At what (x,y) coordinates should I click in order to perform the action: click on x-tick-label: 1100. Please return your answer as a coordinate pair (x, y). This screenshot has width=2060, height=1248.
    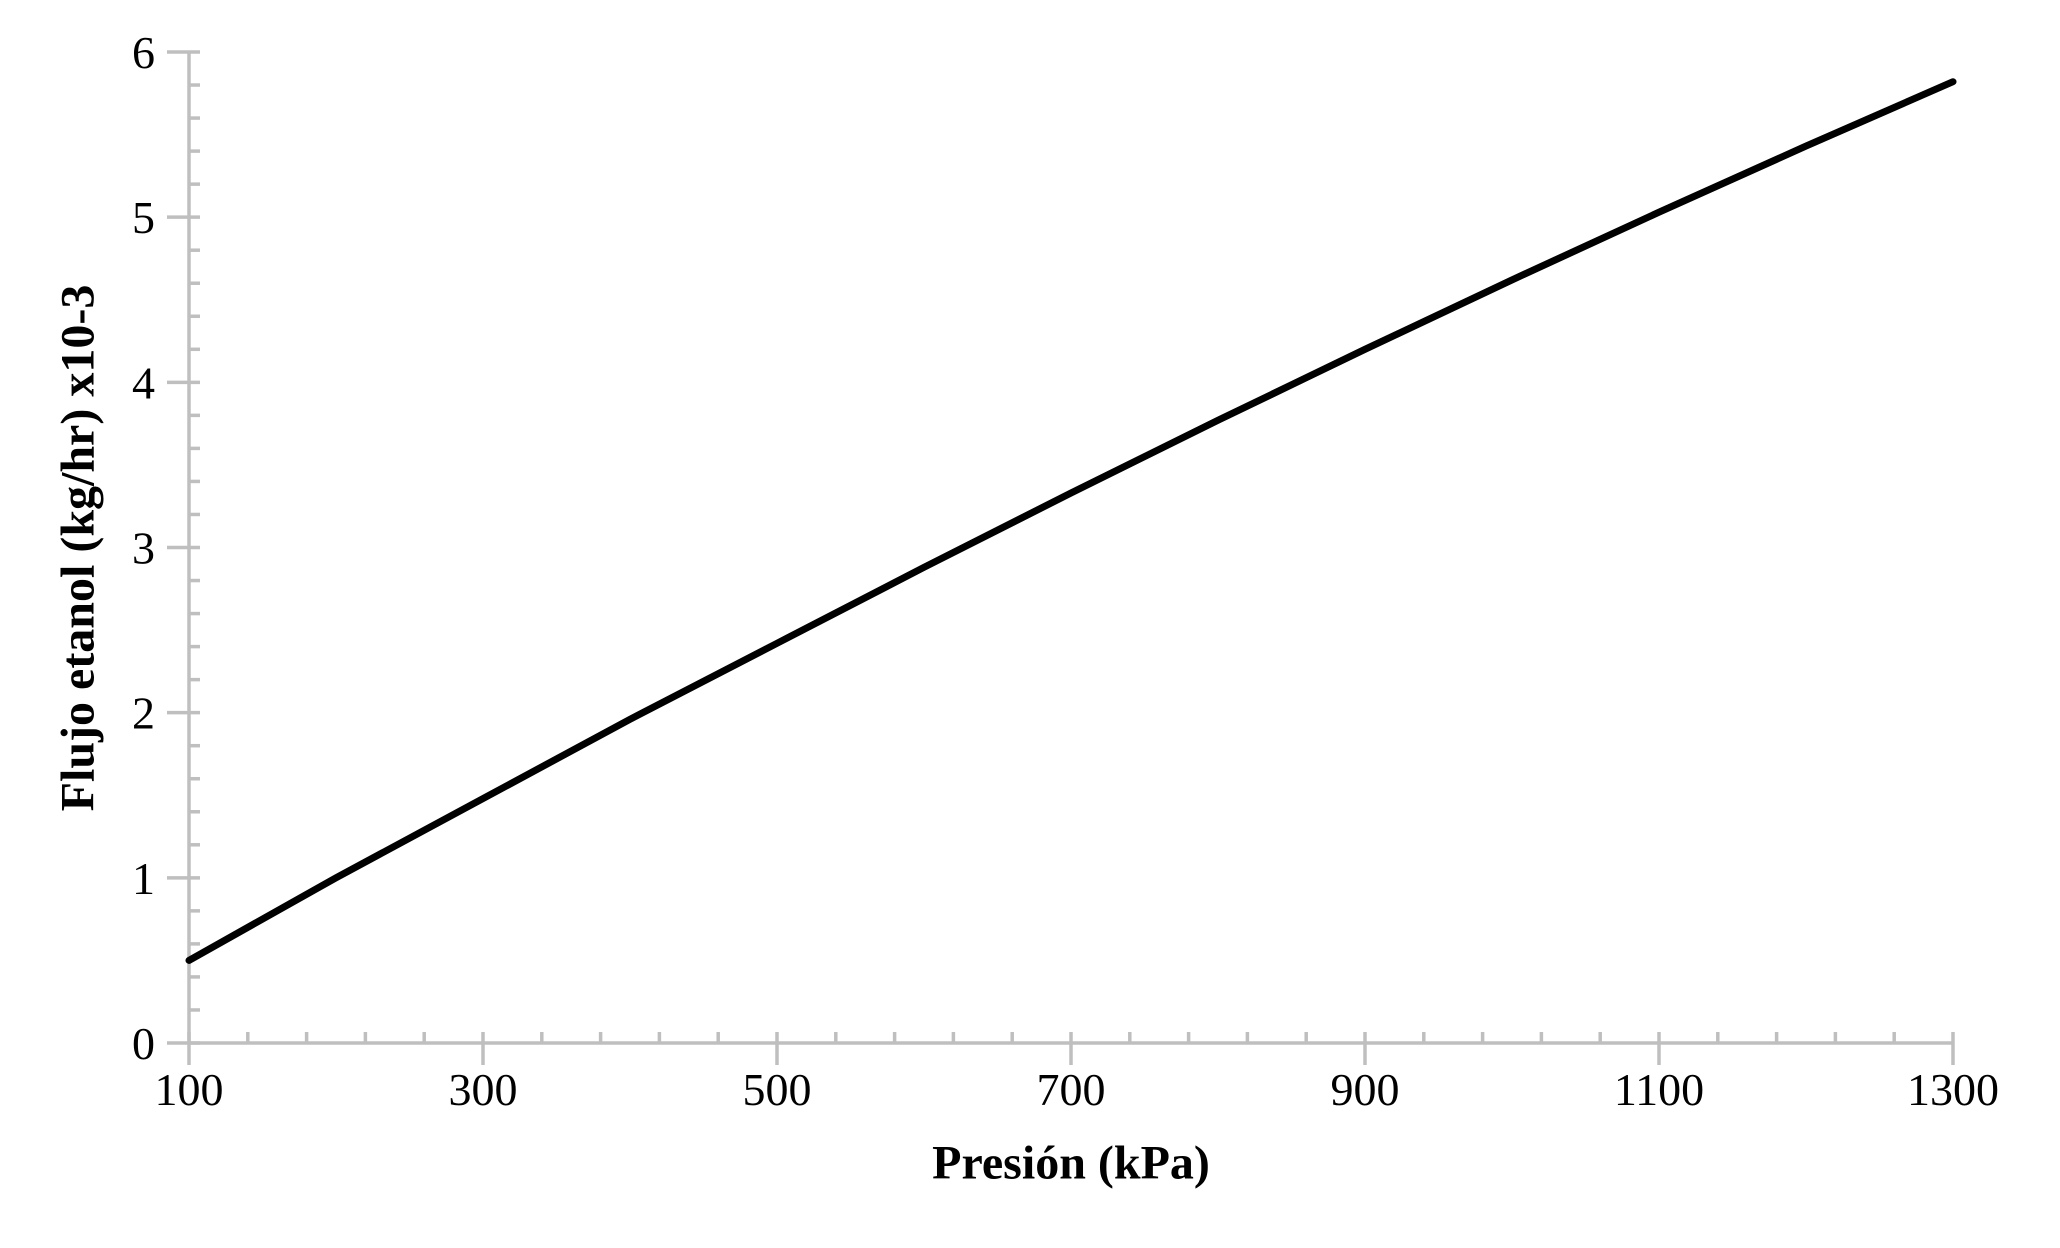
    Looking at the image, I should click on (1659, 1089).